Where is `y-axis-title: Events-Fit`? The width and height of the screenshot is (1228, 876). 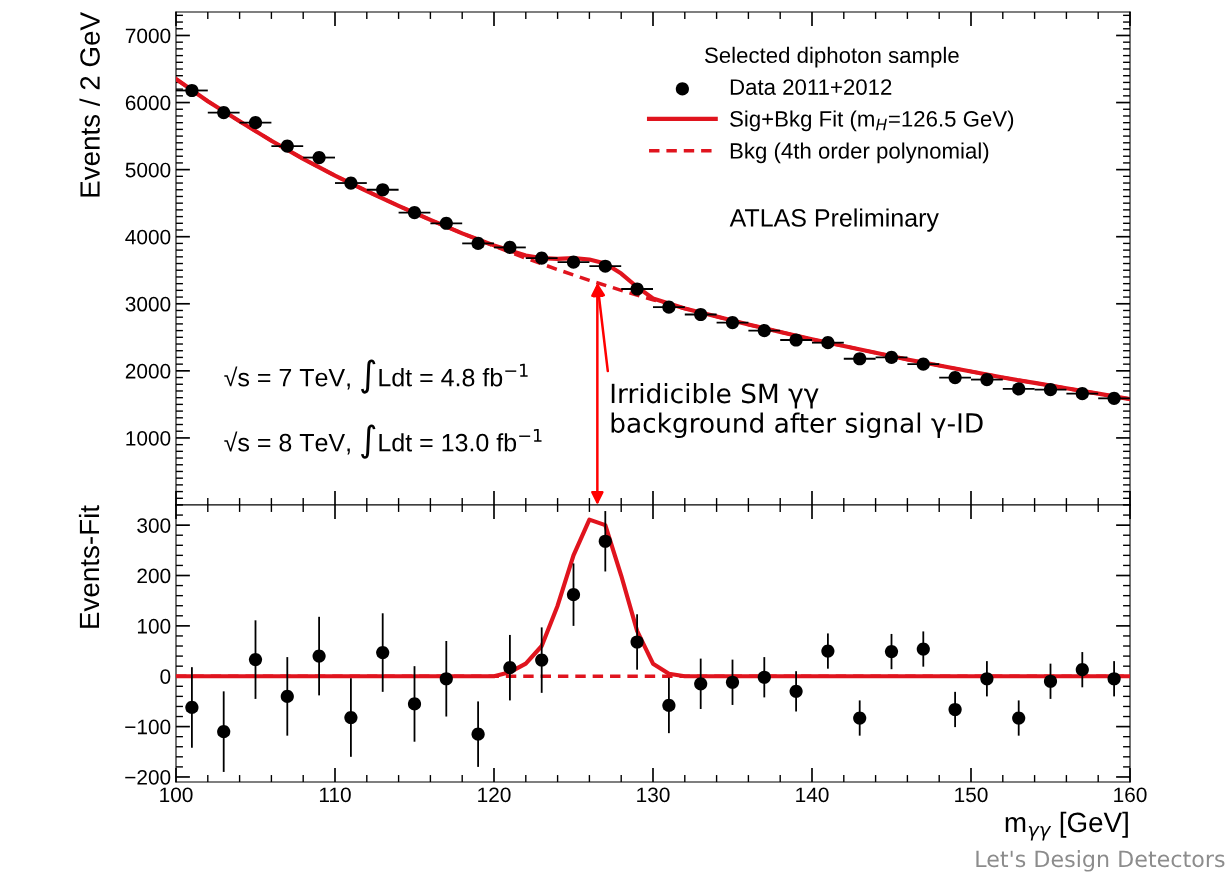 y-axis-title: Events-Fit is located at coordinates (89, 566).